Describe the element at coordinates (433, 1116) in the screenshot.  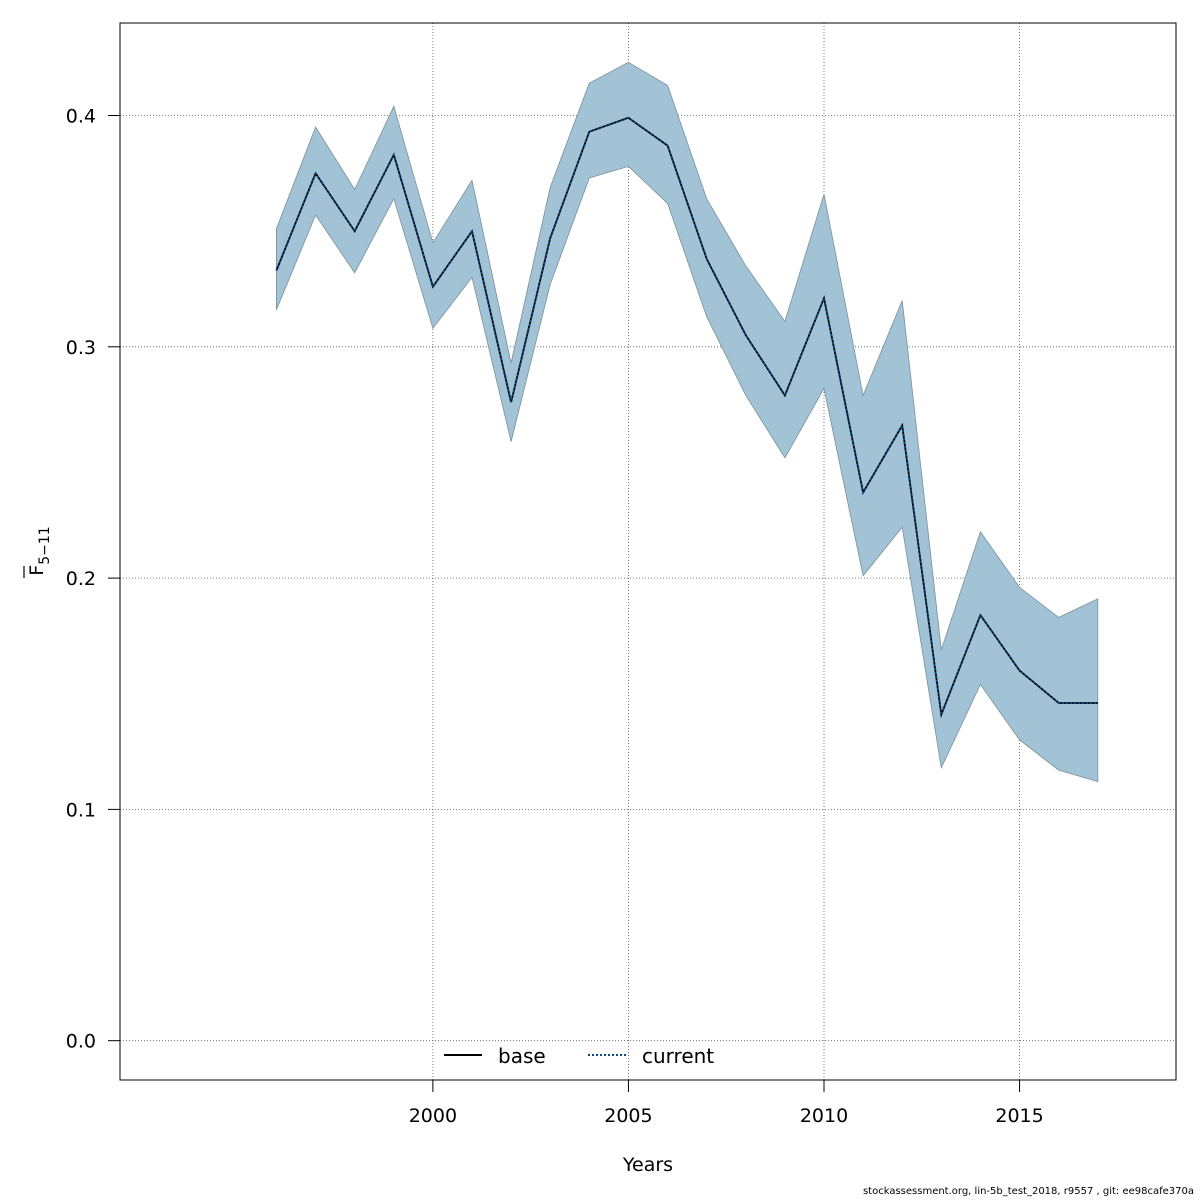
I see `x-tick-label: 2000` at that location.